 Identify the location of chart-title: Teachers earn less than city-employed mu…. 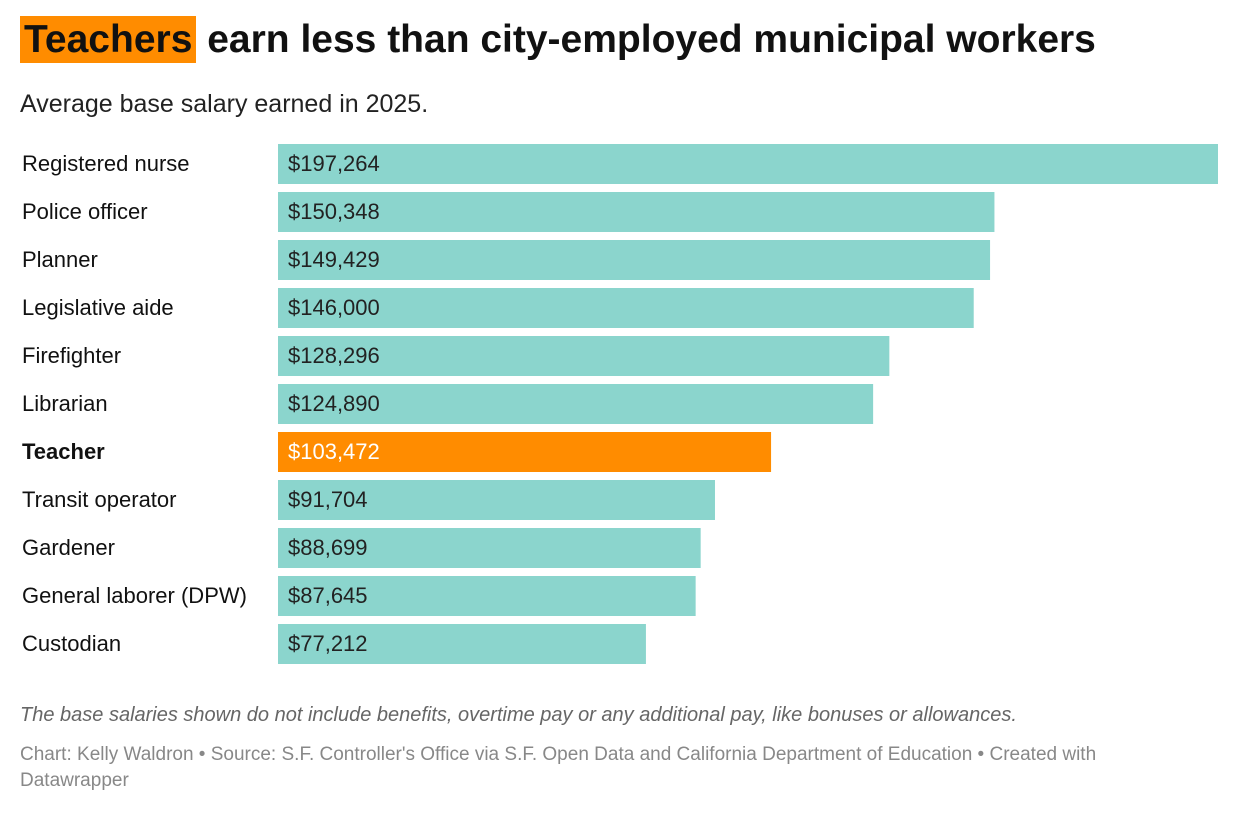
(558, 39).